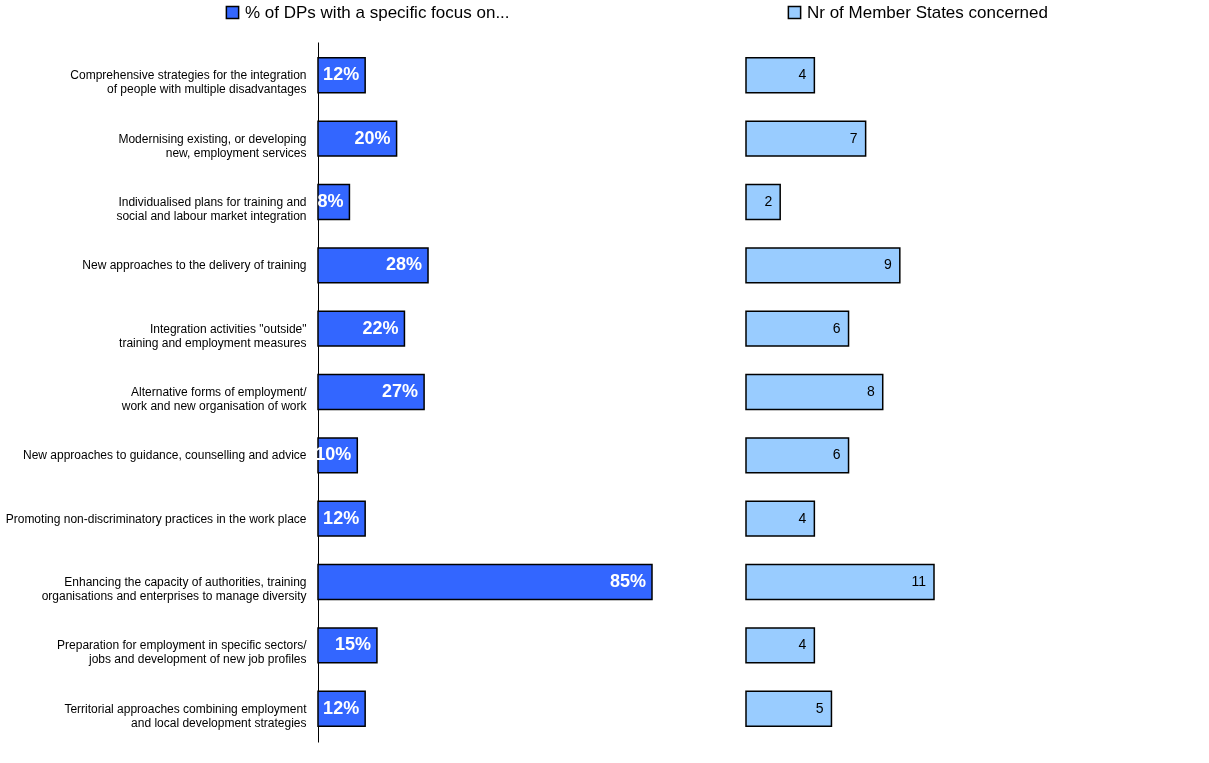 Image resolution: width=1209 pixels, height=763 pixels. Describe the element at coordinates (164, 455) in the screenshot. I see `y-tick-label: New approaches to guidance, counselling and advice` at that location.